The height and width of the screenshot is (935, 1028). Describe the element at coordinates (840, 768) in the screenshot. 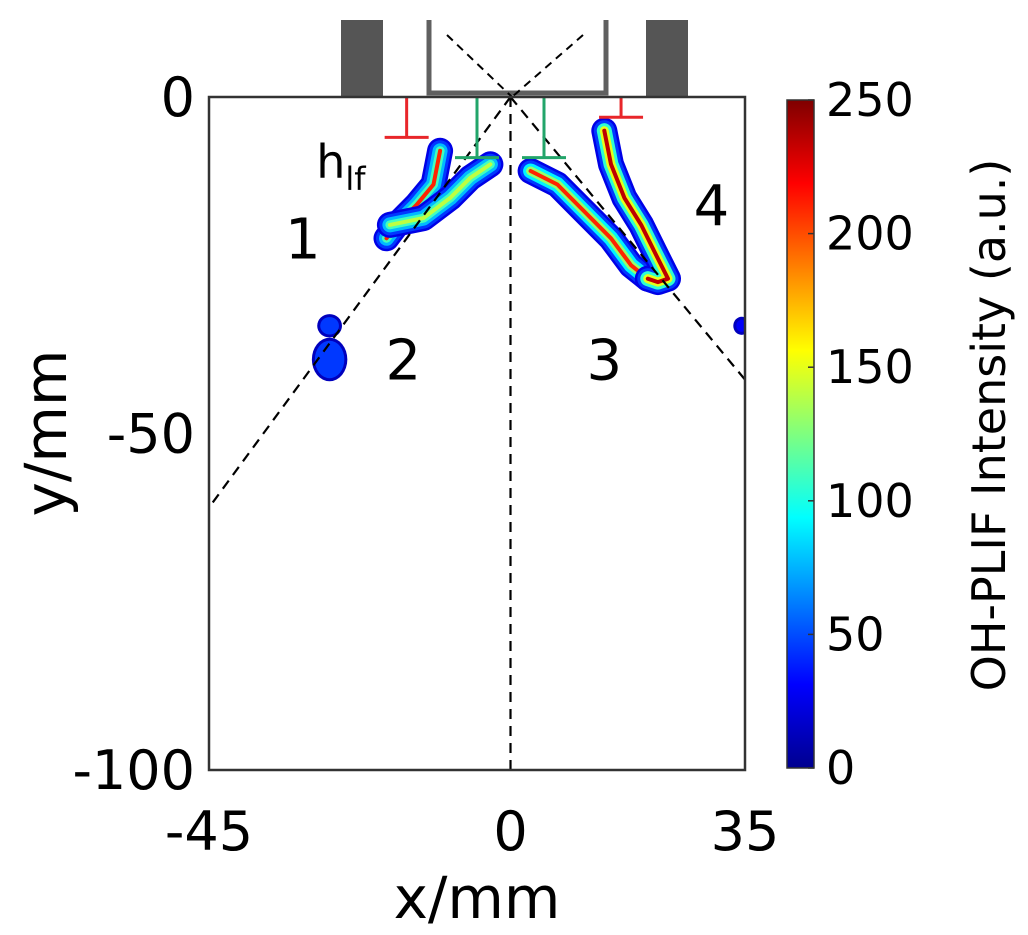

I see `colorbar-tick-label: 0` at that location.